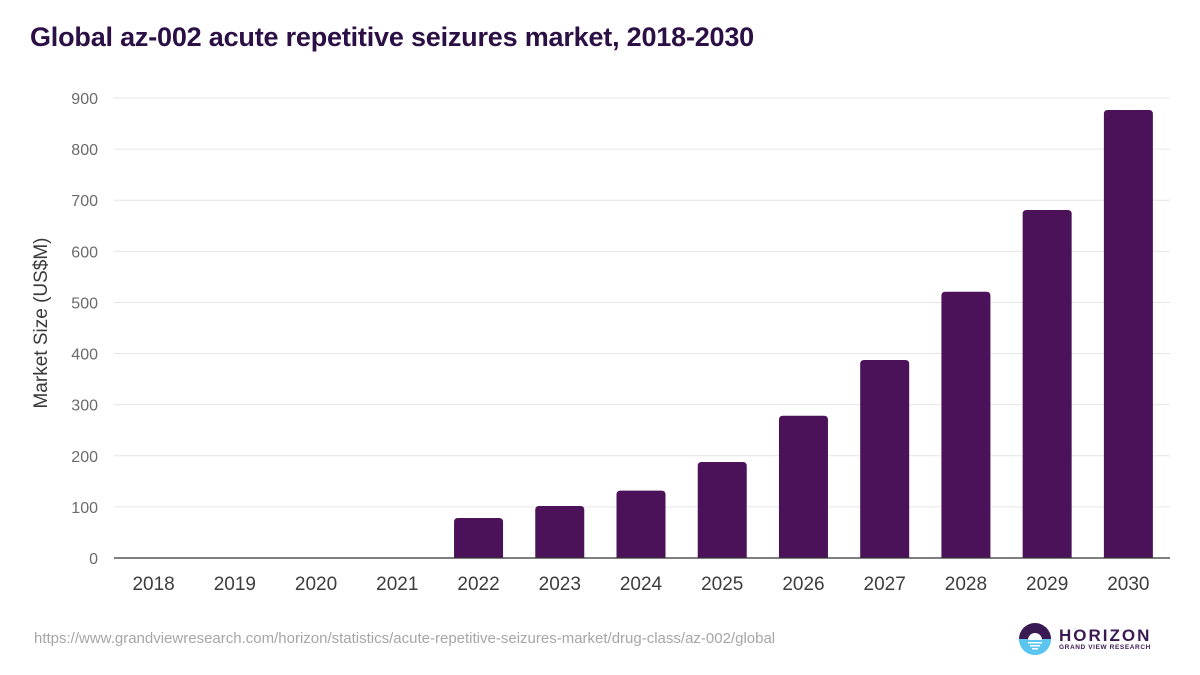  Describe the element at coordinates (84, 150) in the screenshot. I see `y-tick-label: 800` at that location.